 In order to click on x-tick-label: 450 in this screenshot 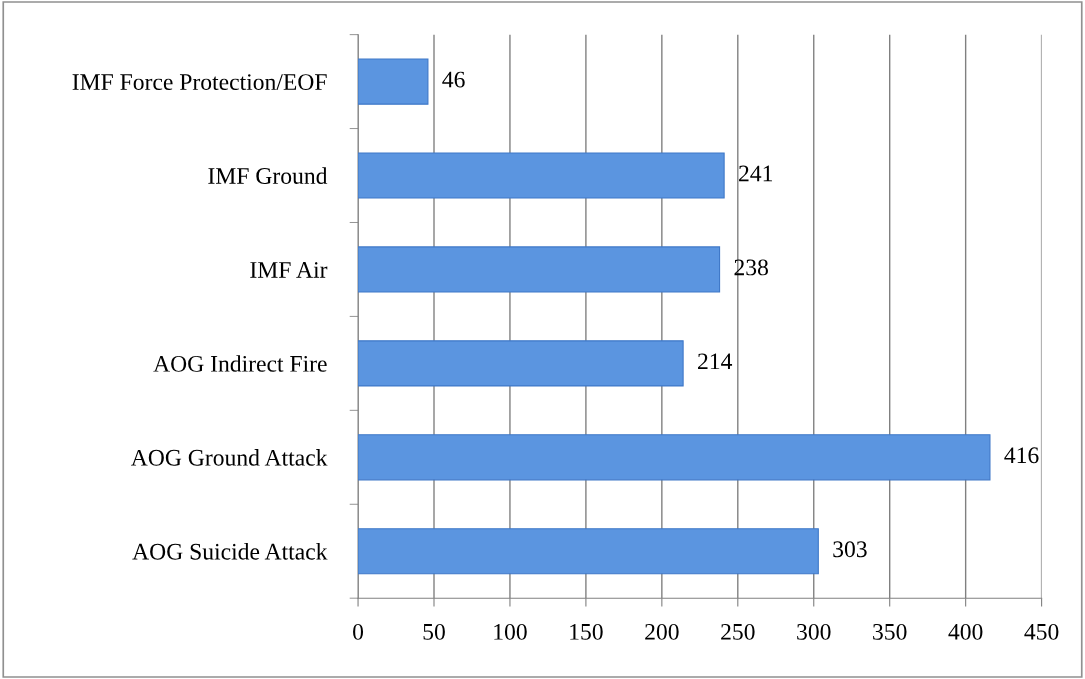, I will do `click(1041, 631)`.